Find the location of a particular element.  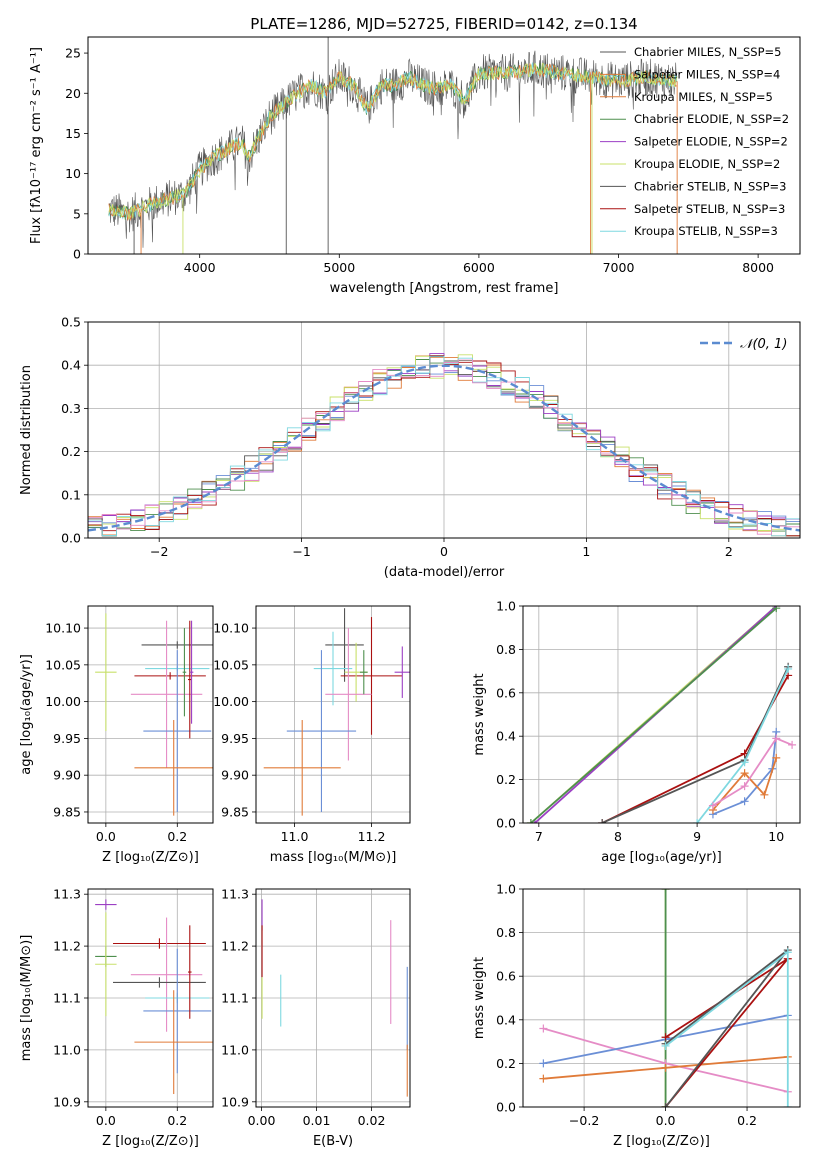

y-tick-label: 20 is located at coordinates (73, 93).